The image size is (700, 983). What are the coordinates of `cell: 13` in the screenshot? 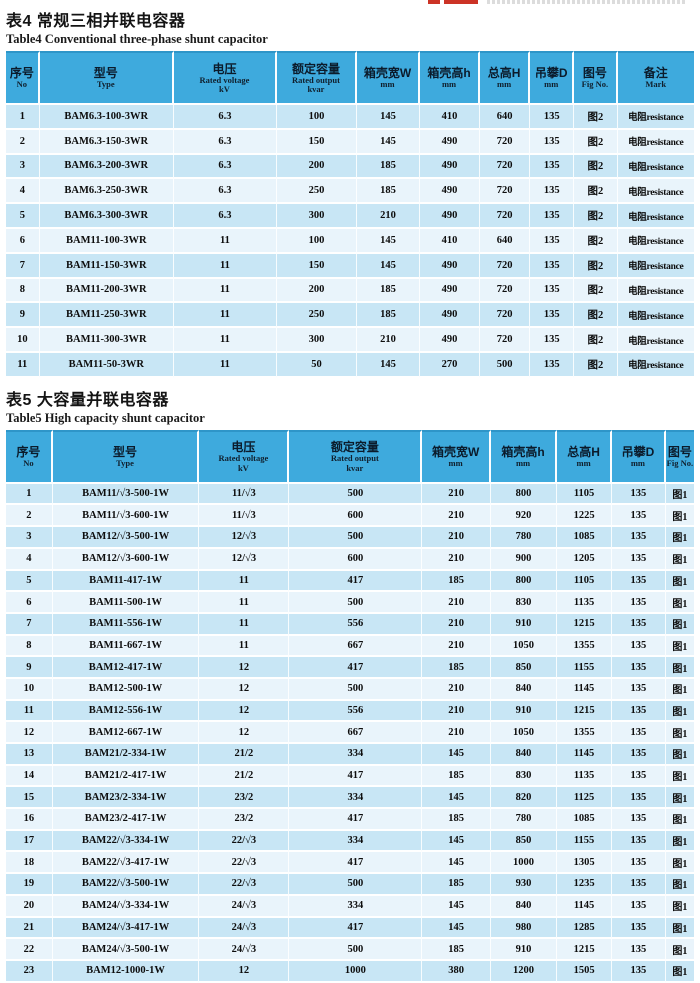 It's located at (29, 755).